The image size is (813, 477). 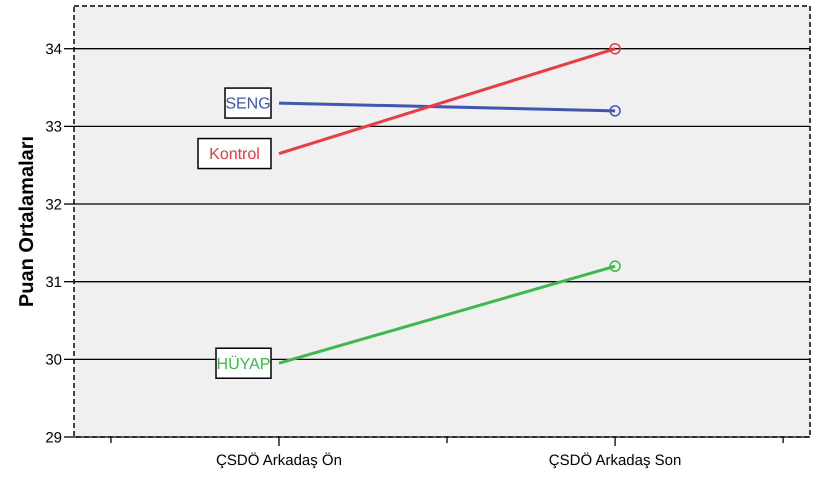 What do you see at coordinates (53, 49) in the screenshot?
I see `y-tick-label: 34` at bounding box center [53, 49].